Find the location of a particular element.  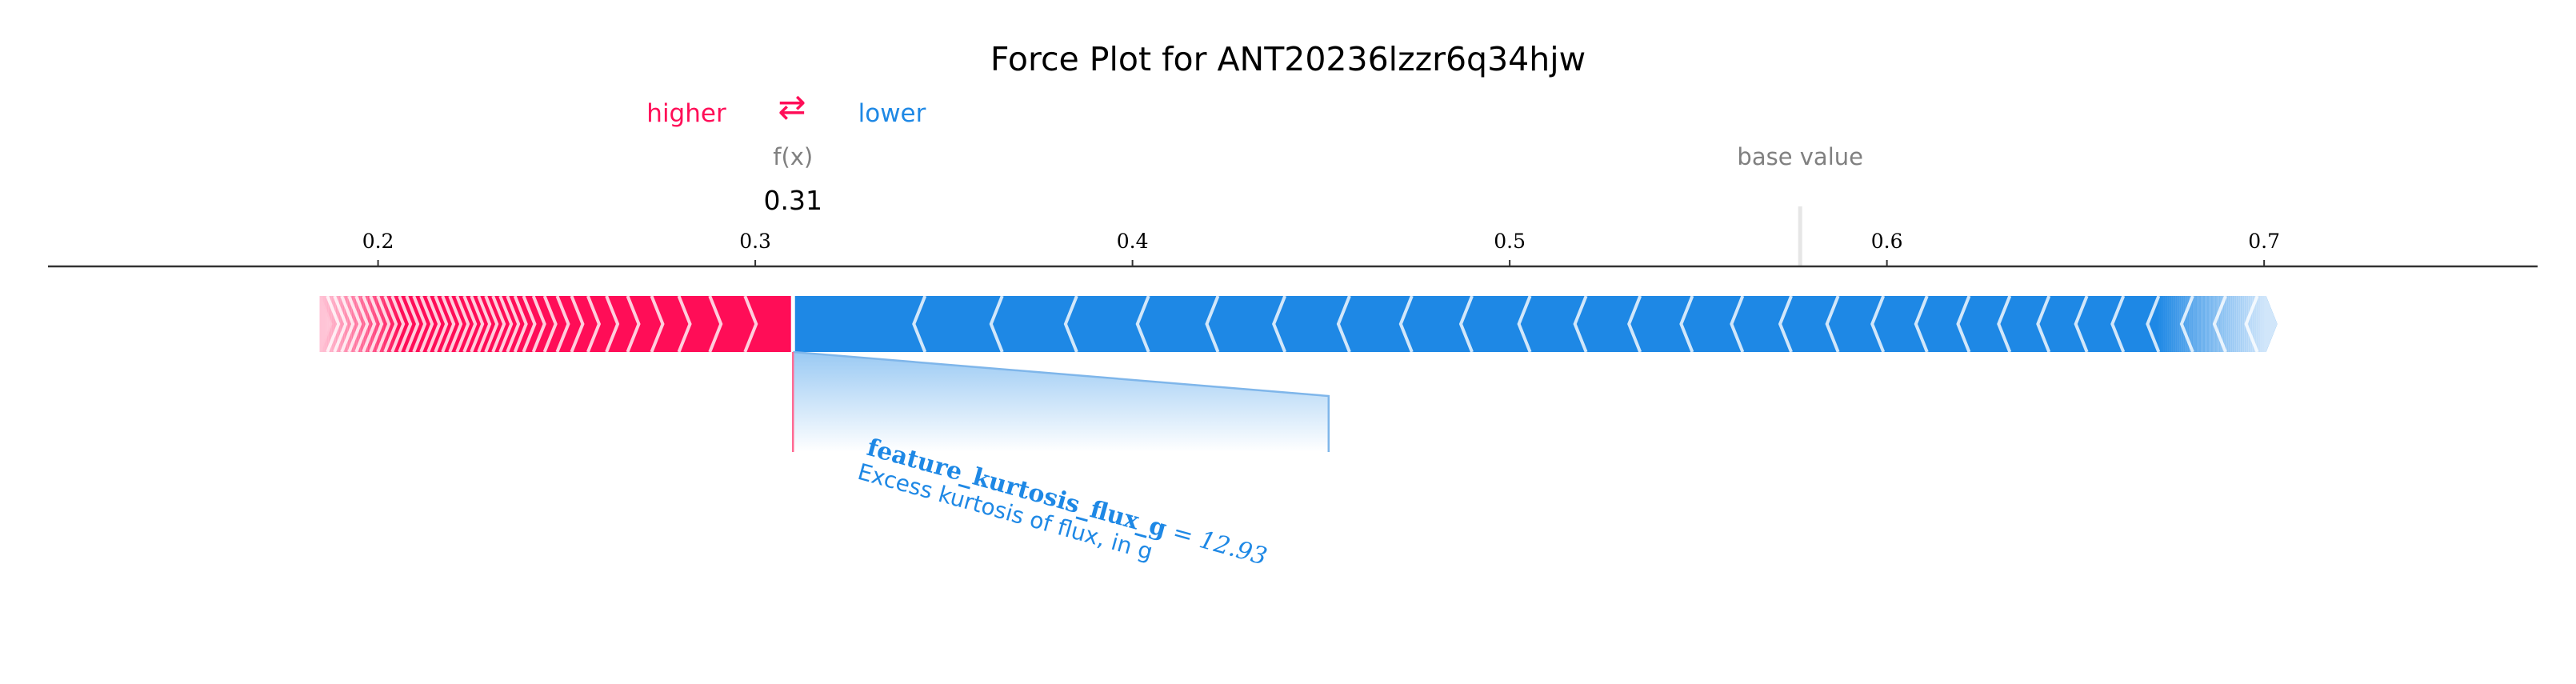

x-tick-label: 0.6 is located at coordinates (1887, 241).